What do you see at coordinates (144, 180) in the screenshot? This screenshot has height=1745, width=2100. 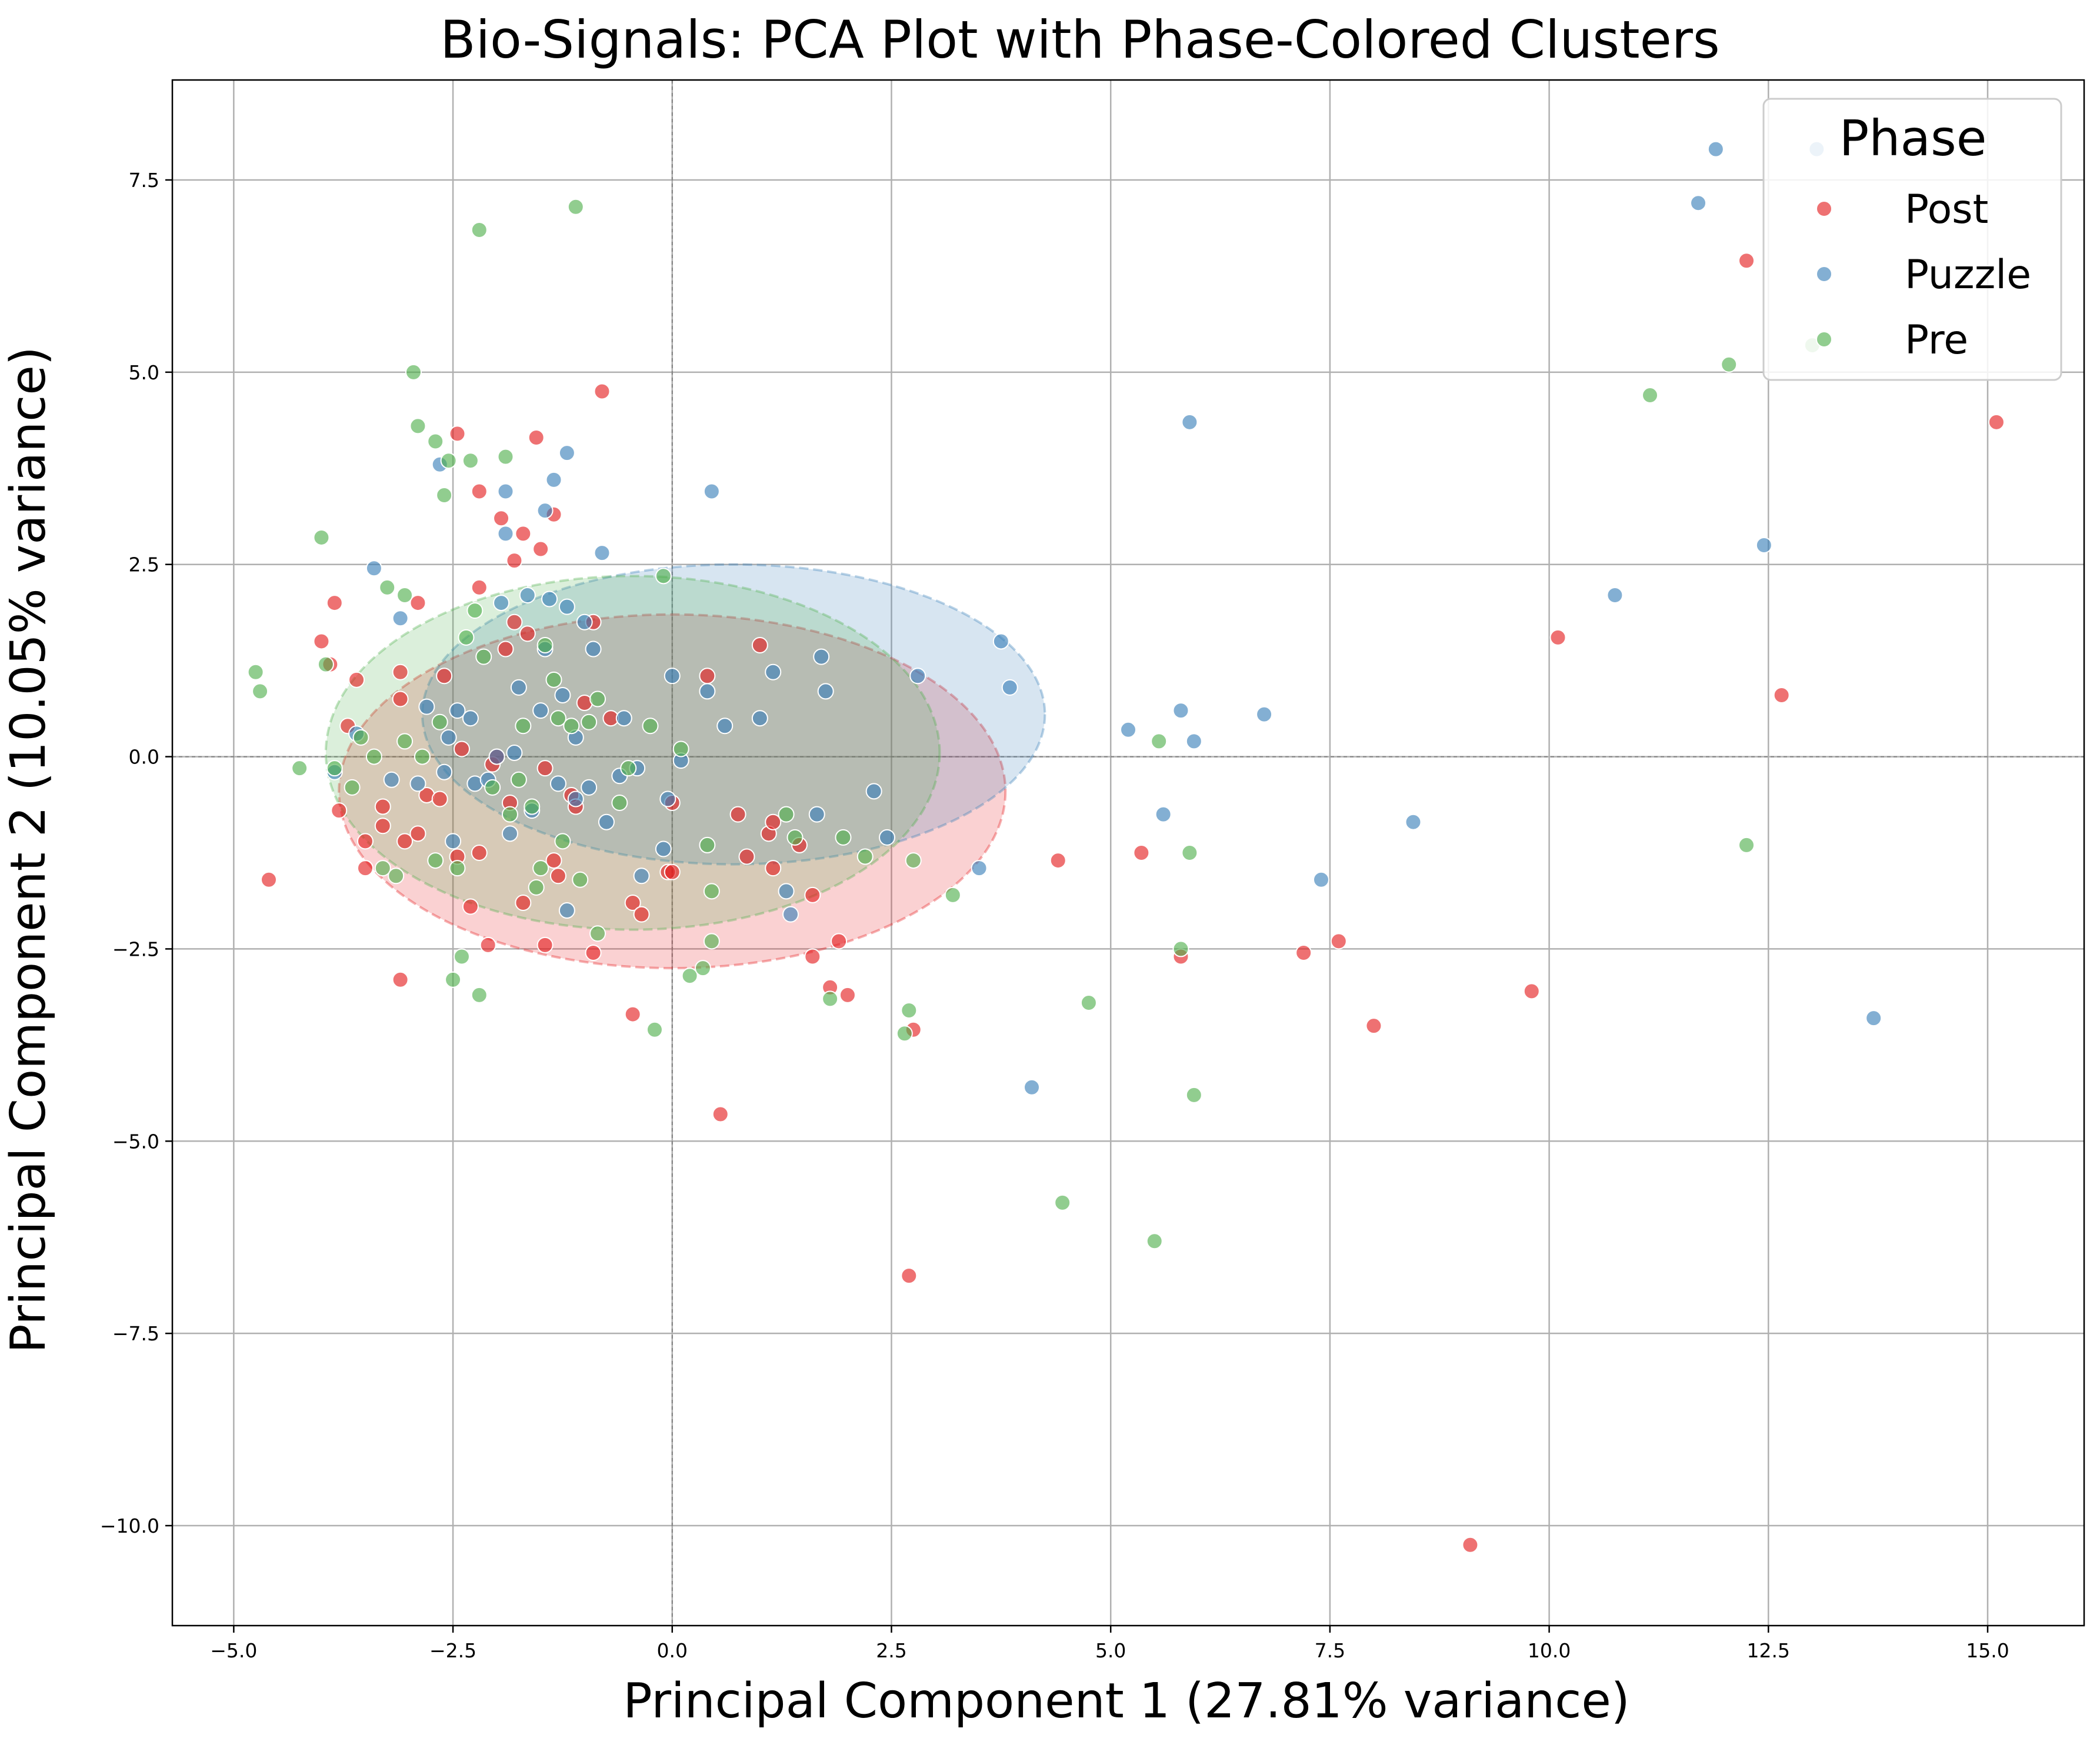 I see `y-tick-label: 7.5` at bounding box center [144, 180].